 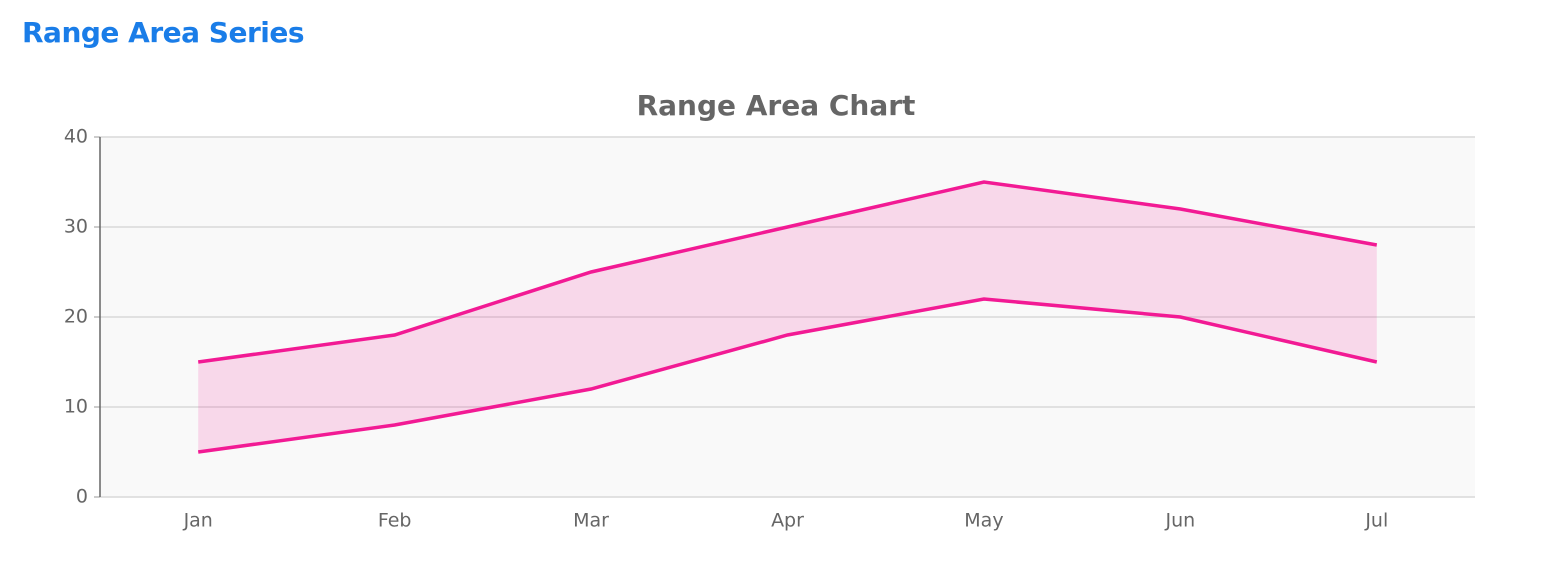 I want to click on y-tick-label: 10, so click(x=76, y=407).